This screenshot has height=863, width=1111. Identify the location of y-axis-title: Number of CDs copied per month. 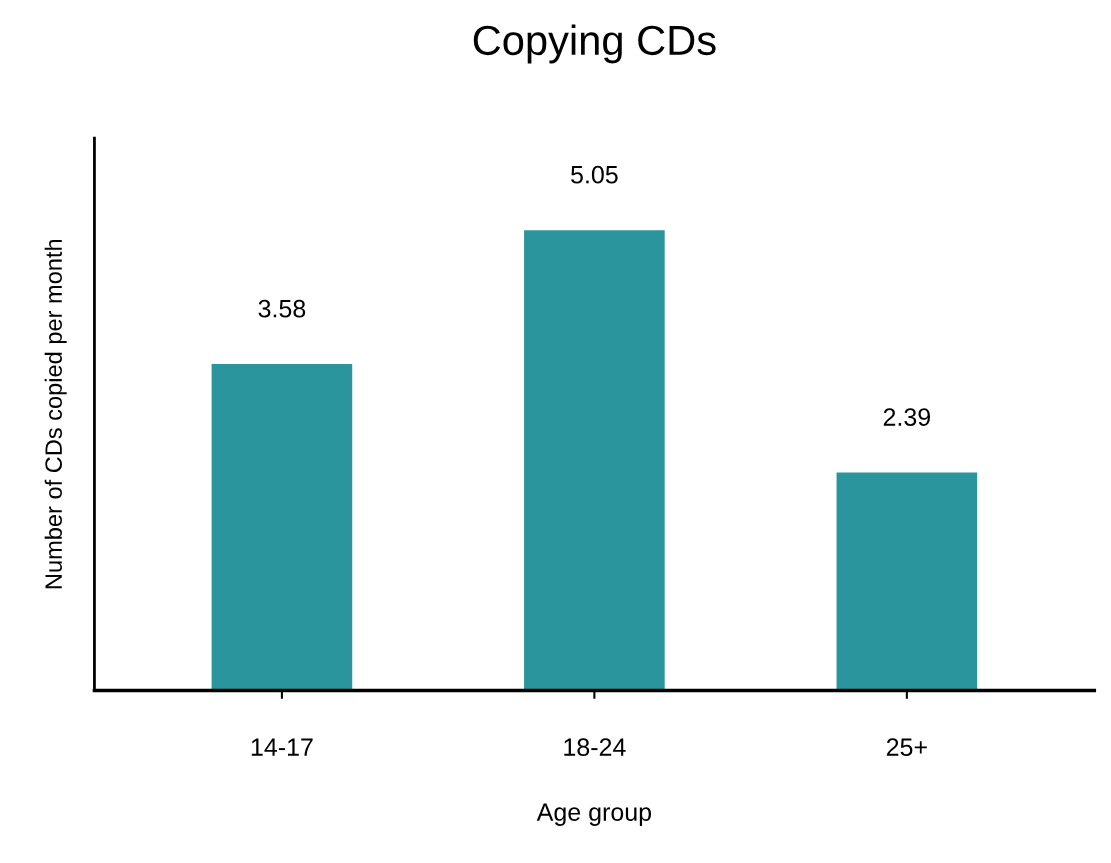
(55, 414).